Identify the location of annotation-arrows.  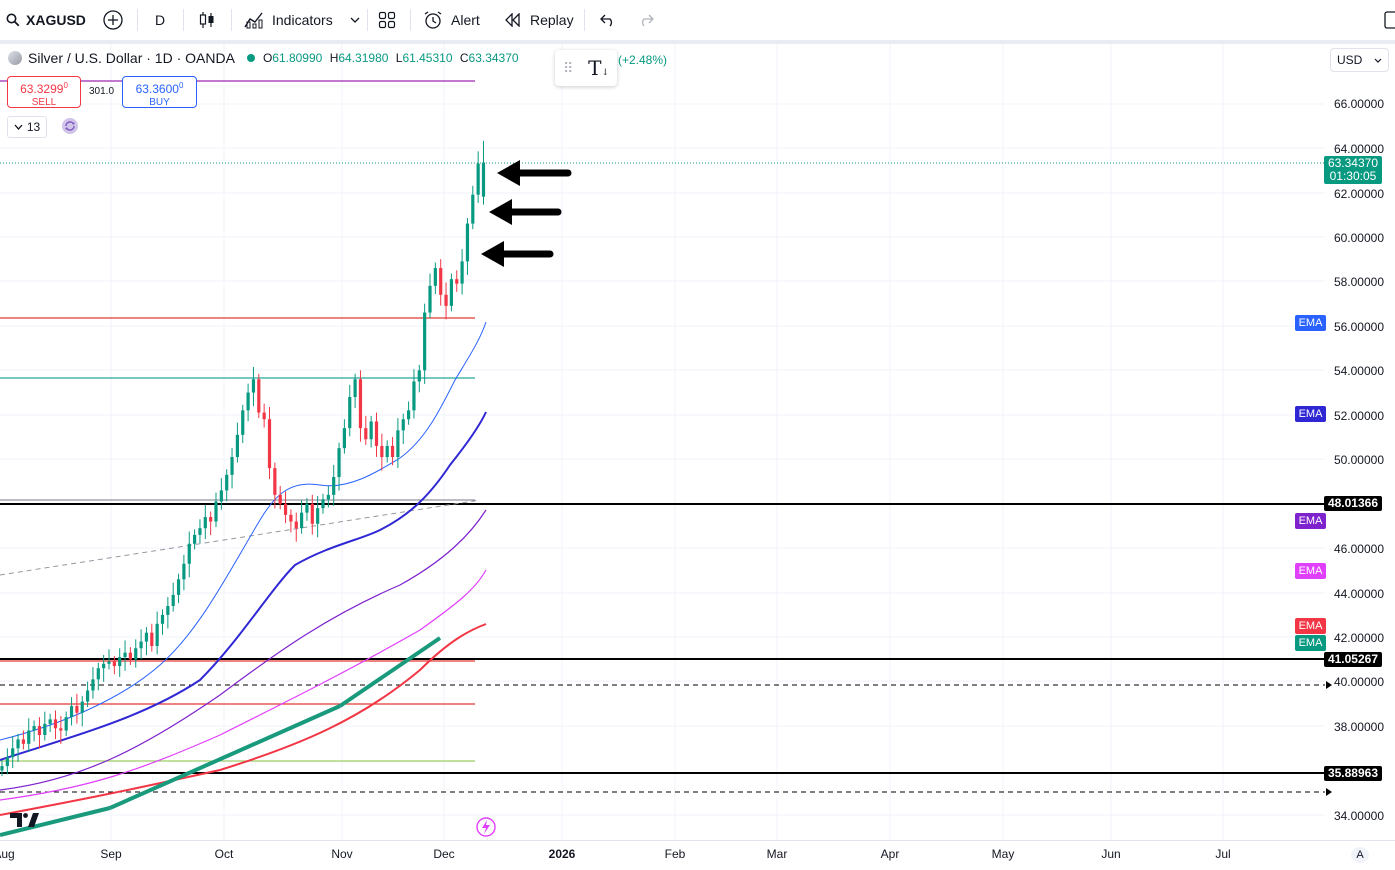
(526, 213).